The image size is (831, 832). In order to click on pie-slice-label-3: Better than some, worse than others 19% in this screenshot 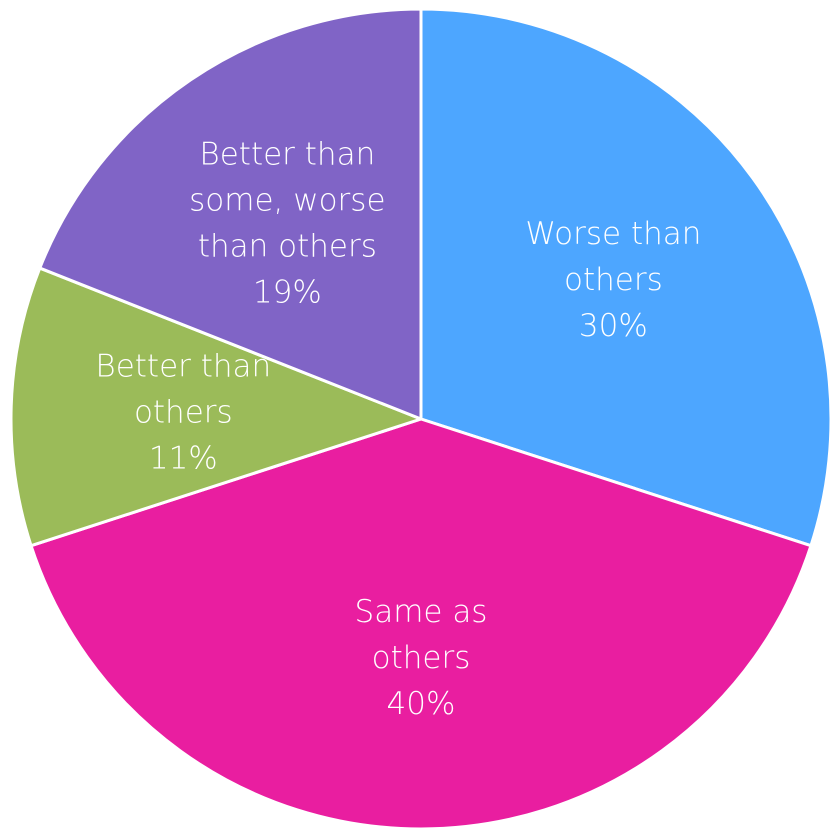, I will do `click(287, 223)`.